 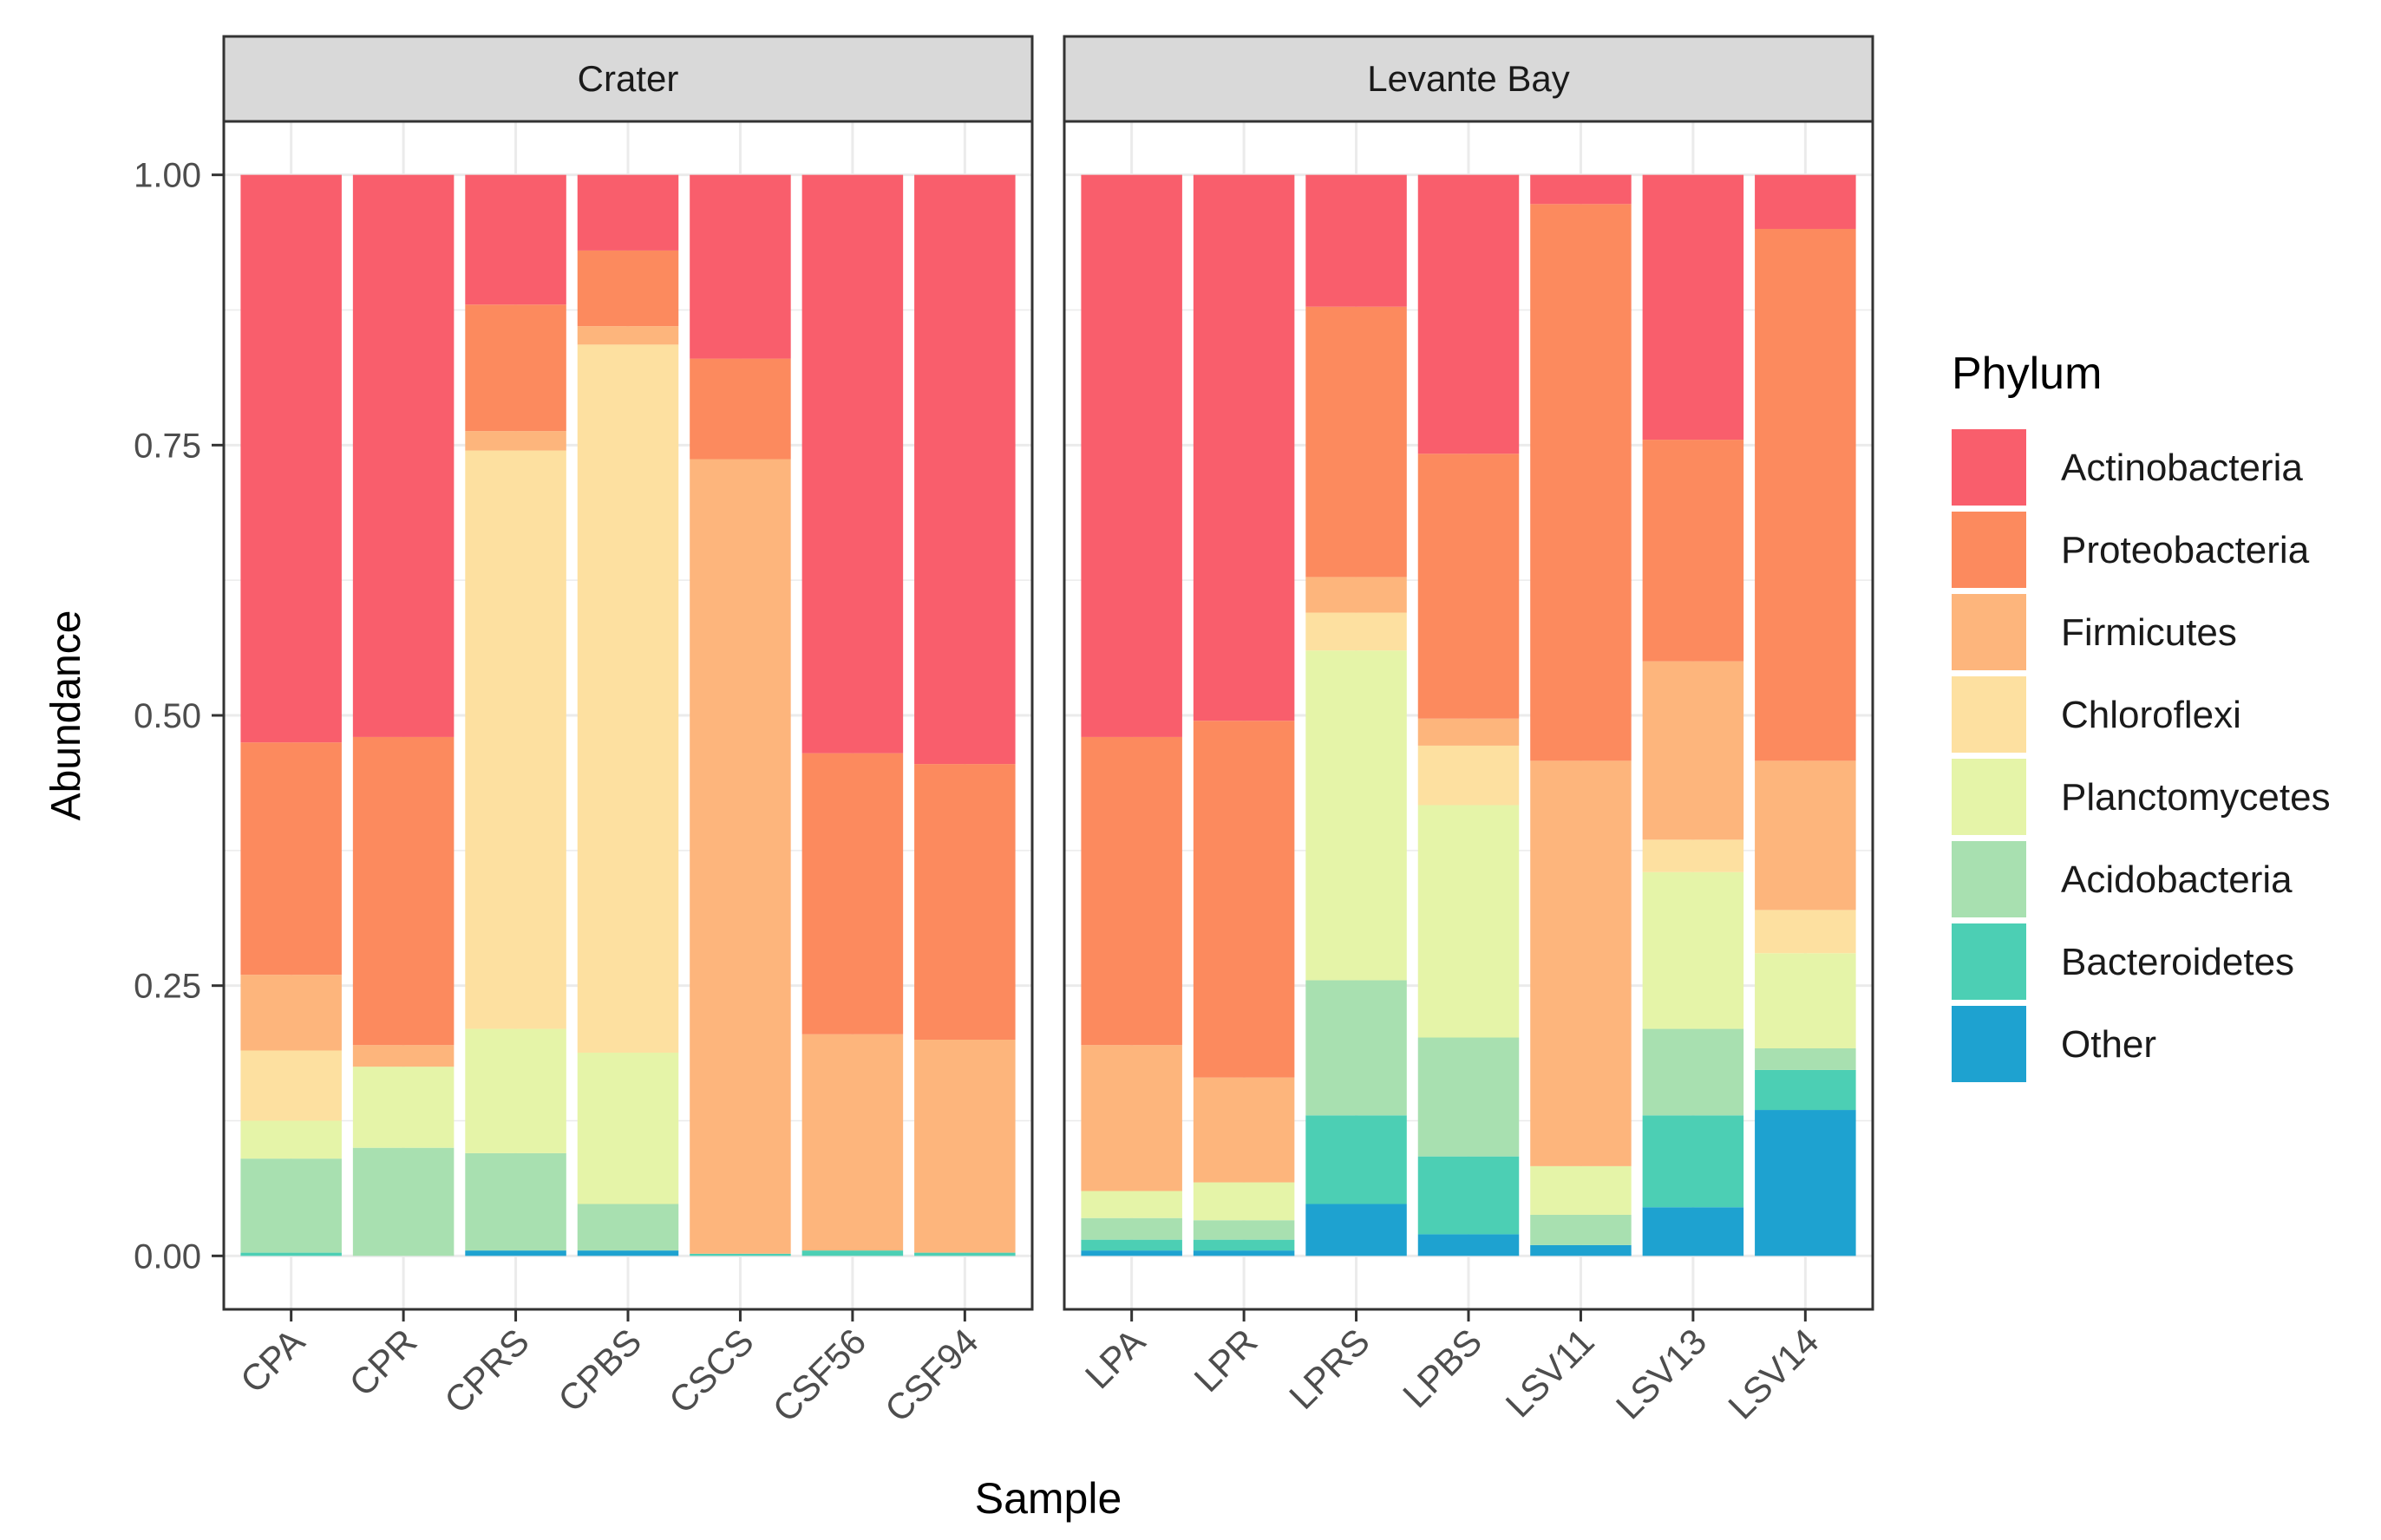 What do you see at coordinates (852, 1142) in the screenshot?
I see `bar-csf56-firmicutes` at bounding box center [852, 1142].